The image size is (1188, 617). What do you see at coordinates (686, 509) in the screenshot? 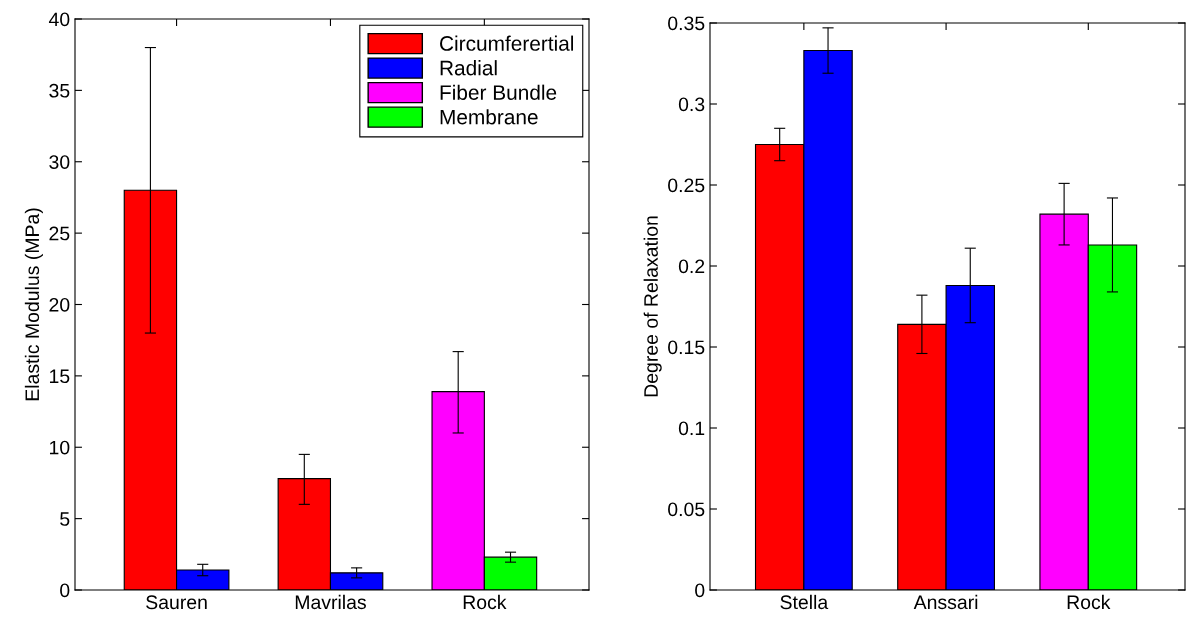
I see `y-tick-label: 0.05` at bounding box center [686, 509].